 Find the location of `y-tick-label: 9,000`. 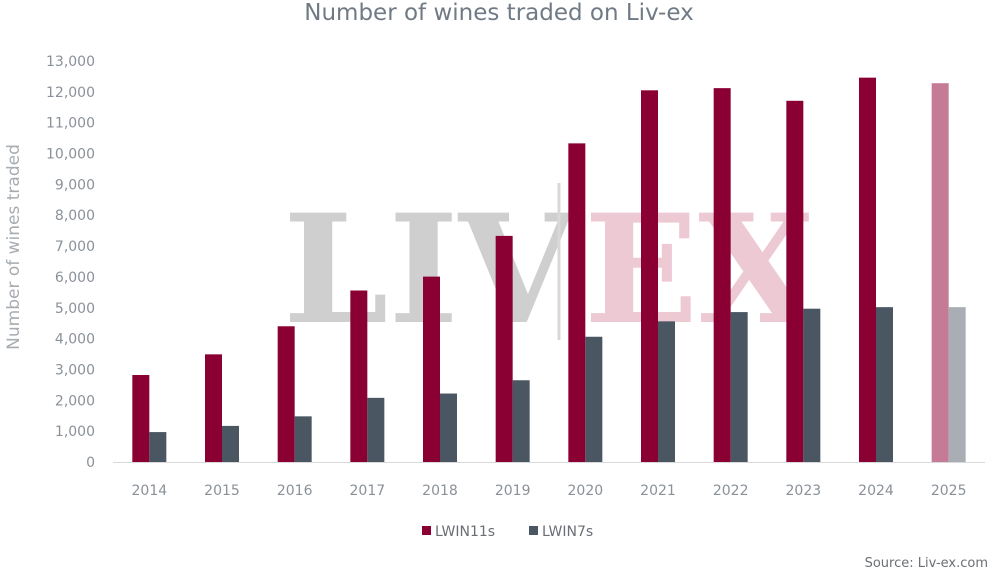

y-tick-label: 9,000 is located at coordinates (75, 185).